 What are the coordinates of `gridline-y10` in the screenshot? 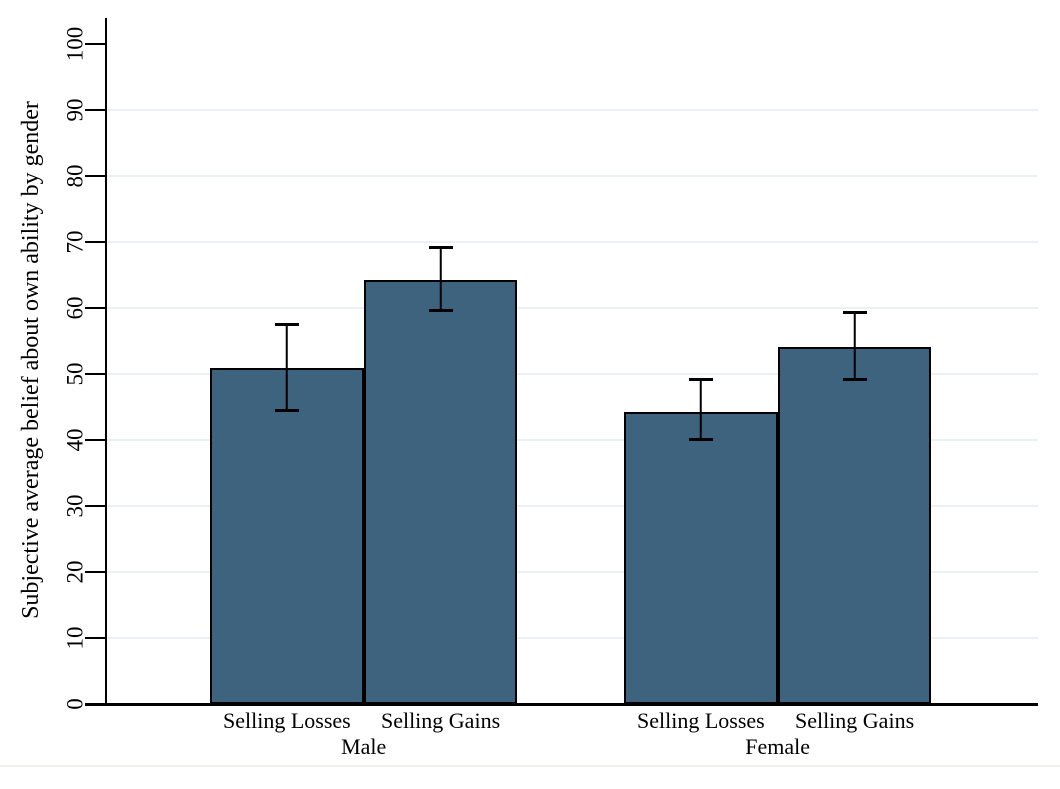 It's located at (572, 638).